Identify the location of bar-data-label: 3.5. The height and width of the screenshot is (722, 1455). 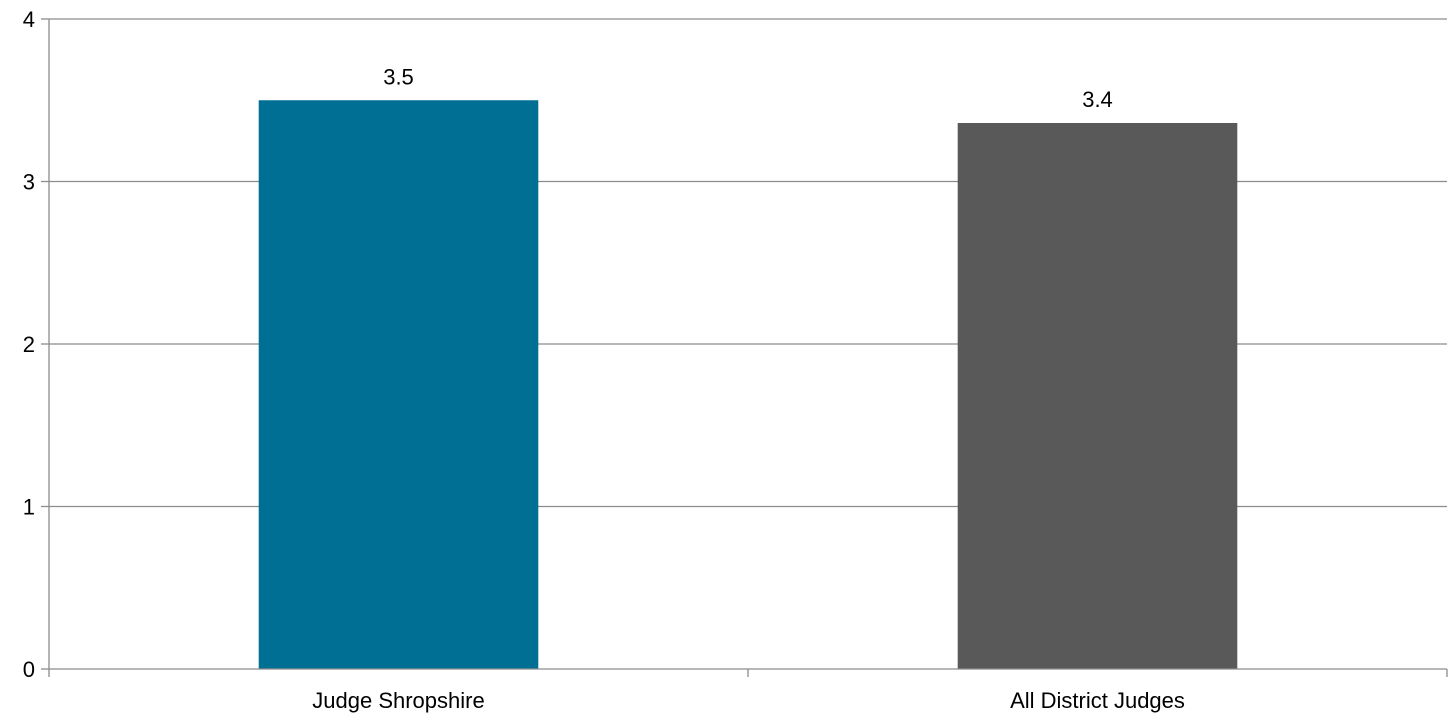
(398, 76).